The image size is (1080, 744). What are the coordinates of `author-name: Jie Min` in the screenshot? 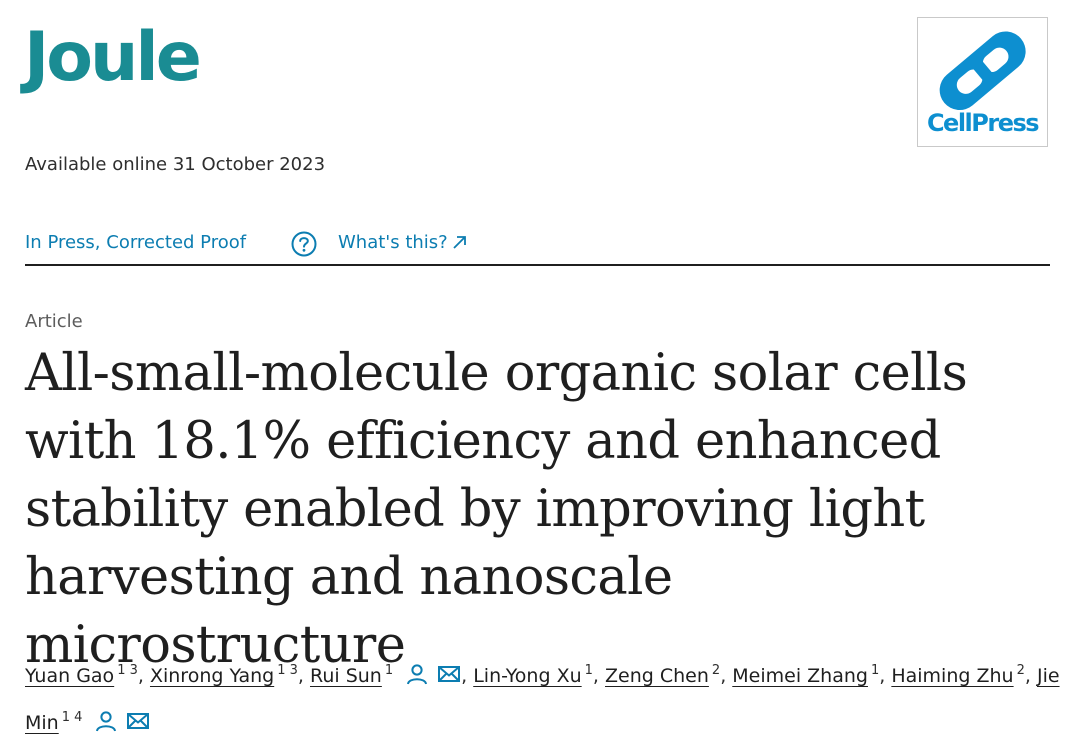 It's located at (542, 699).